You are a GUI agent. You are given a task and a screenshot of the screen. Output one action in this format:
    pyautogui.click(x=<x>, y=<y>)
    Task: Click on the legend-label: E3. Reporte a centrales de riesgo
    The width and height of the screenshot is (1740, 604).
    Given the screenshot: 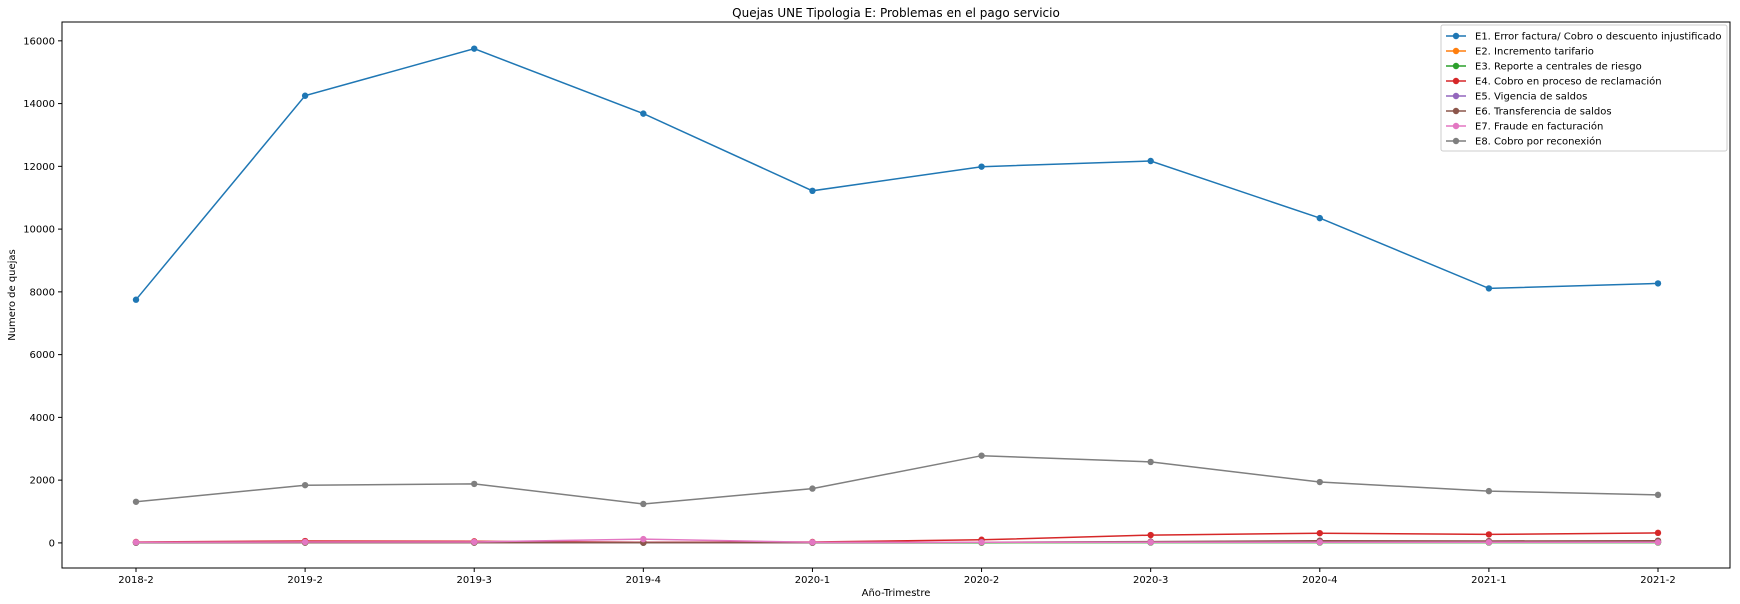 What is the action you would take?
    pyautogui.click(x=1558, y=67)
    